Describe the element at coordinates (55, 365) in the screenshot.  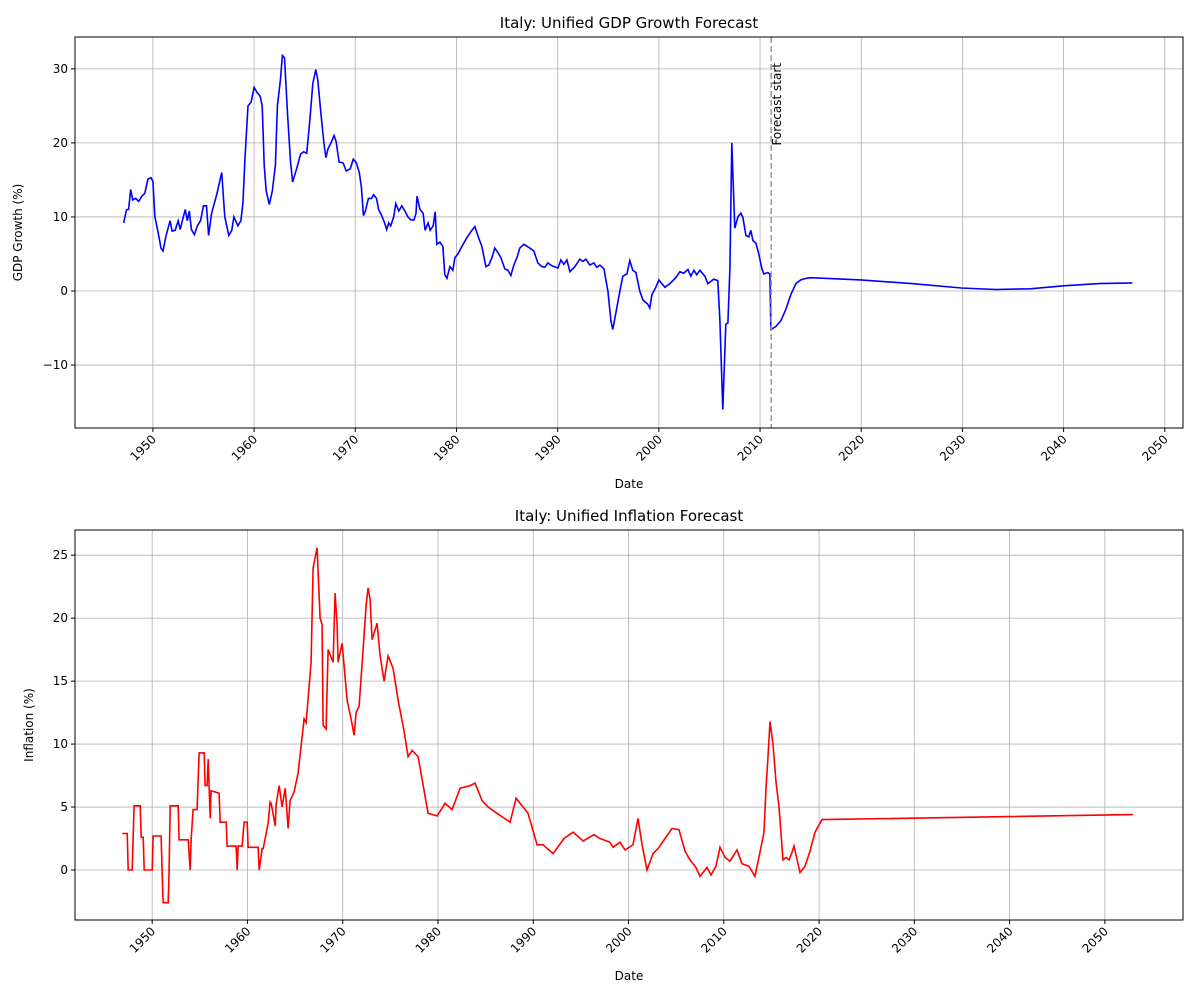
I see `y-tick-label: −10` at that location.